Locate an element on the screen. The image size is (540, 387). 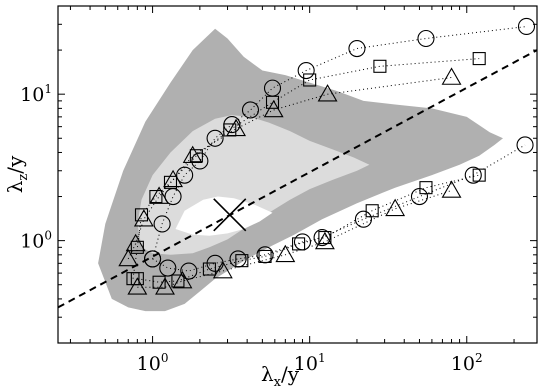
y-tick-label-0: 100 is located at coordinates (36, 241).